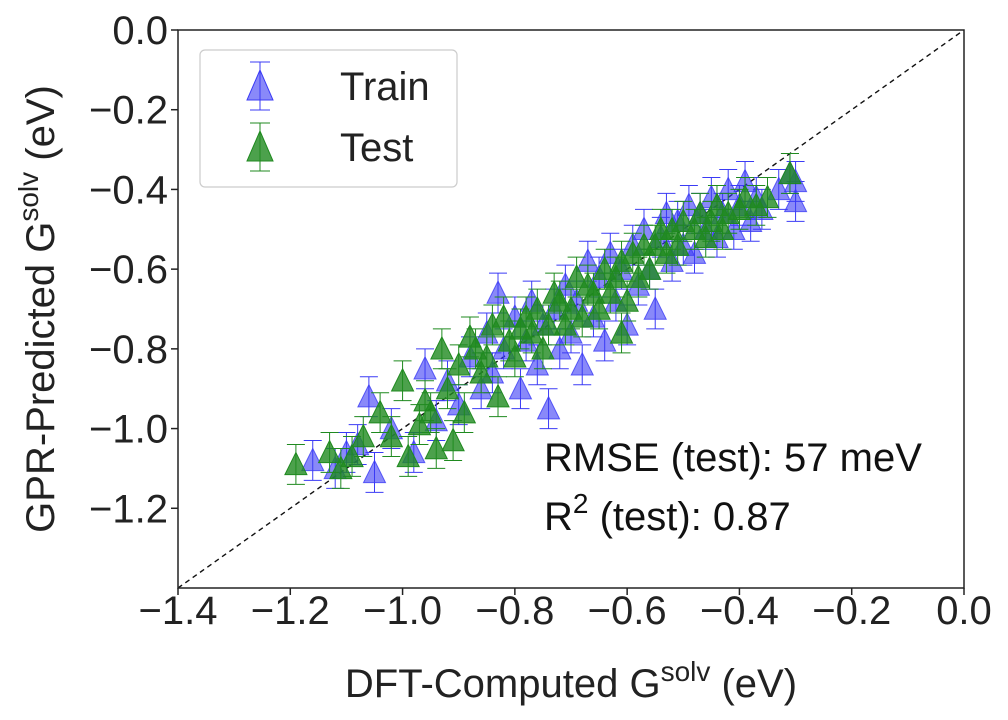 The height and width of the screenshot is (720, 1008). What do you see at coordinates (686, 671) in the screenshot?
I see `x-axis-label-sup: solv` at bounding box center [686, 671].